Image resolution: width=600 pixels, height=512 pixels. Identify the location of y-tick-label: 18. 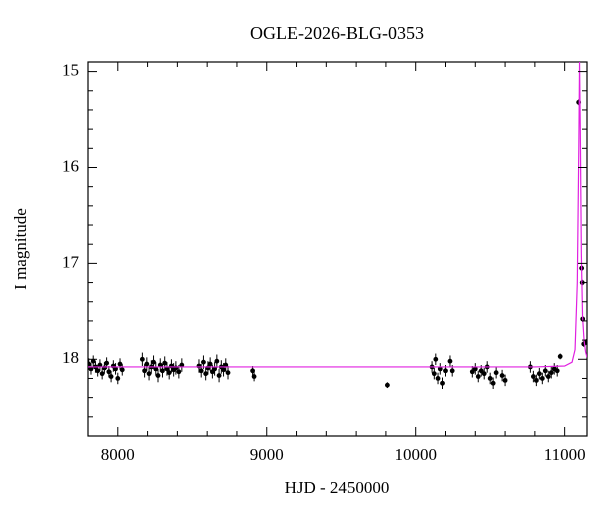
(70, 357).